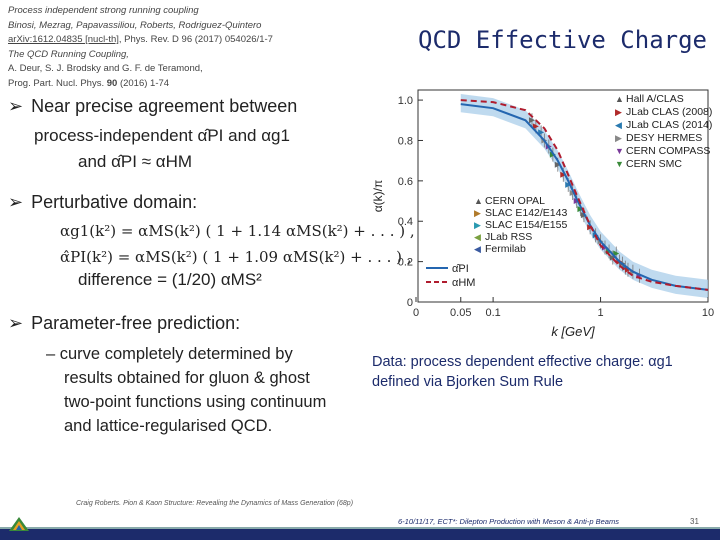 The height and width of the screenshot is (540, 720). Describe the element at coordinates (360, 534) in the screenshot. I see `footer-bar` at that location.